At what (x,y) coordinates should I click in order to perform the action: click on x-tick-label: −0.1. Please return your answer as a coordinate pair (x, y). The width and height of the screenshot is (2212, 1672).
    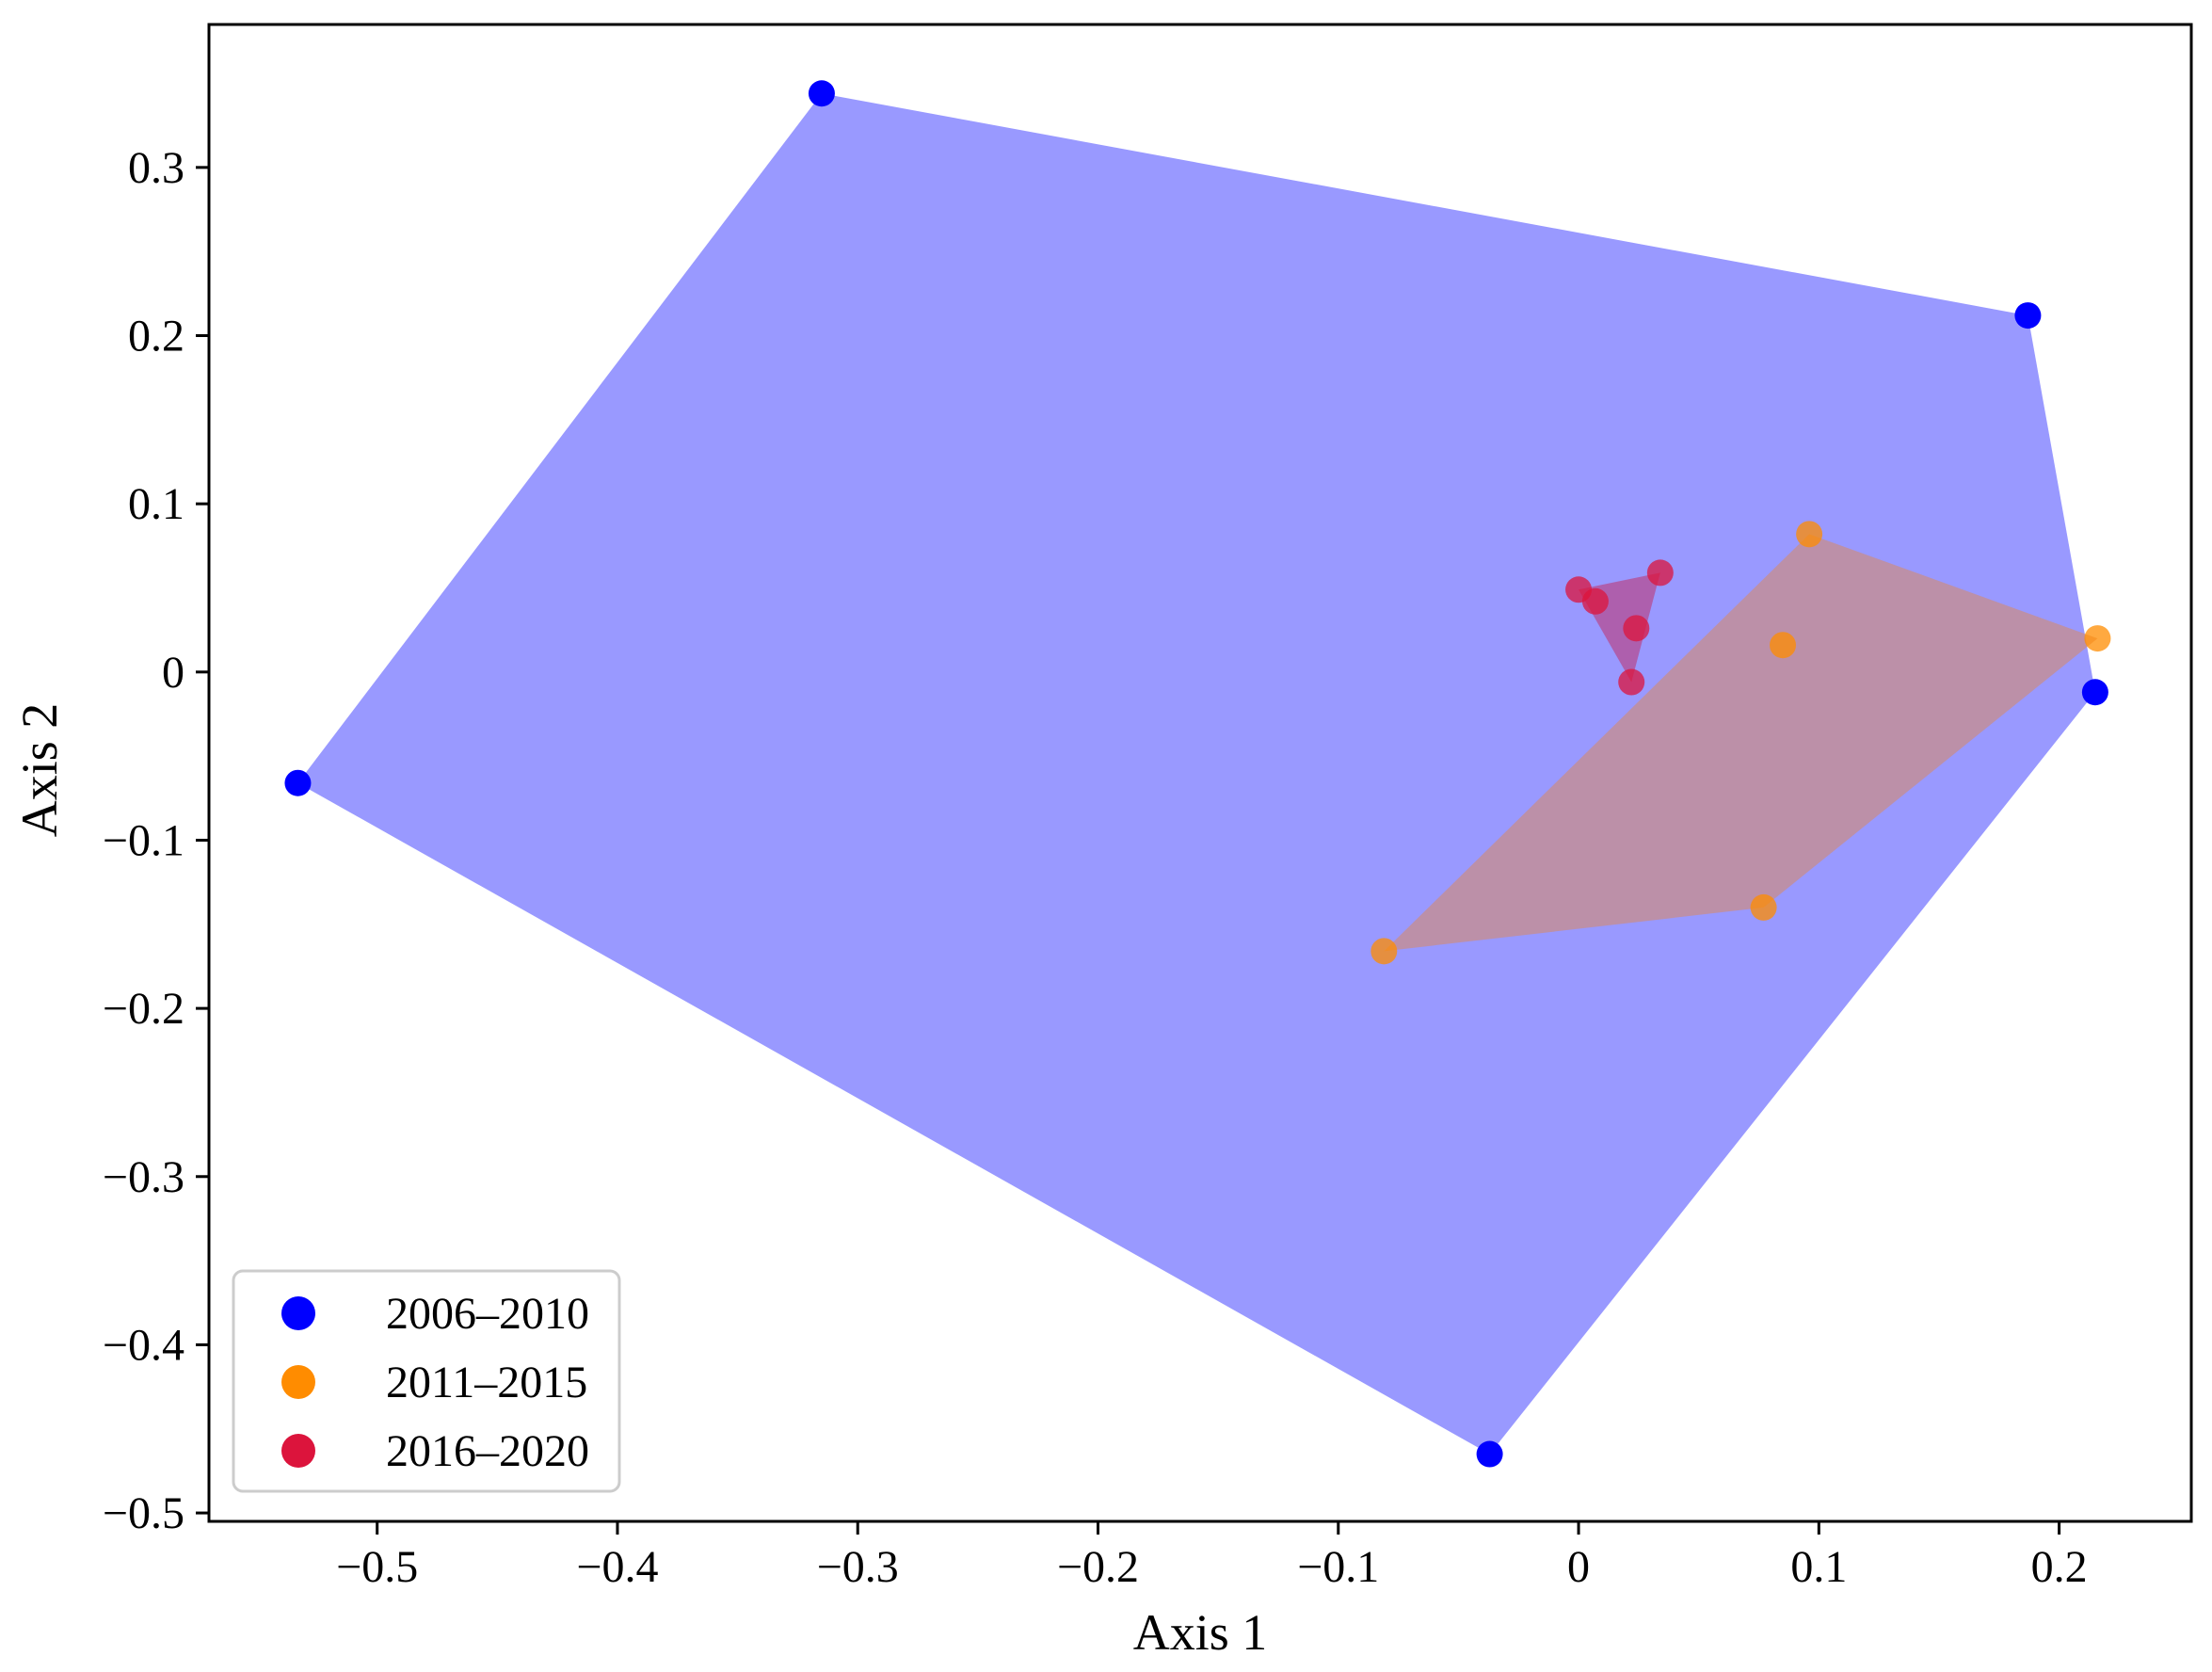
    Looking at the image, I should click on (1338, 1567).